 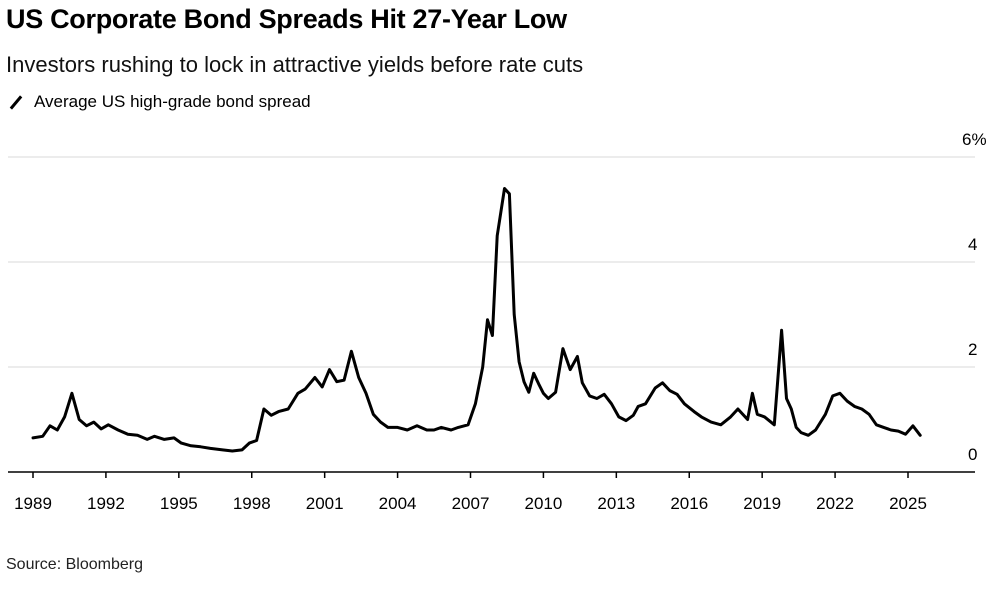 What do you see at coordinates (33, 503) in the screenshot?
I see `x-tick-label: 1989` at bounding box center [33, 503].